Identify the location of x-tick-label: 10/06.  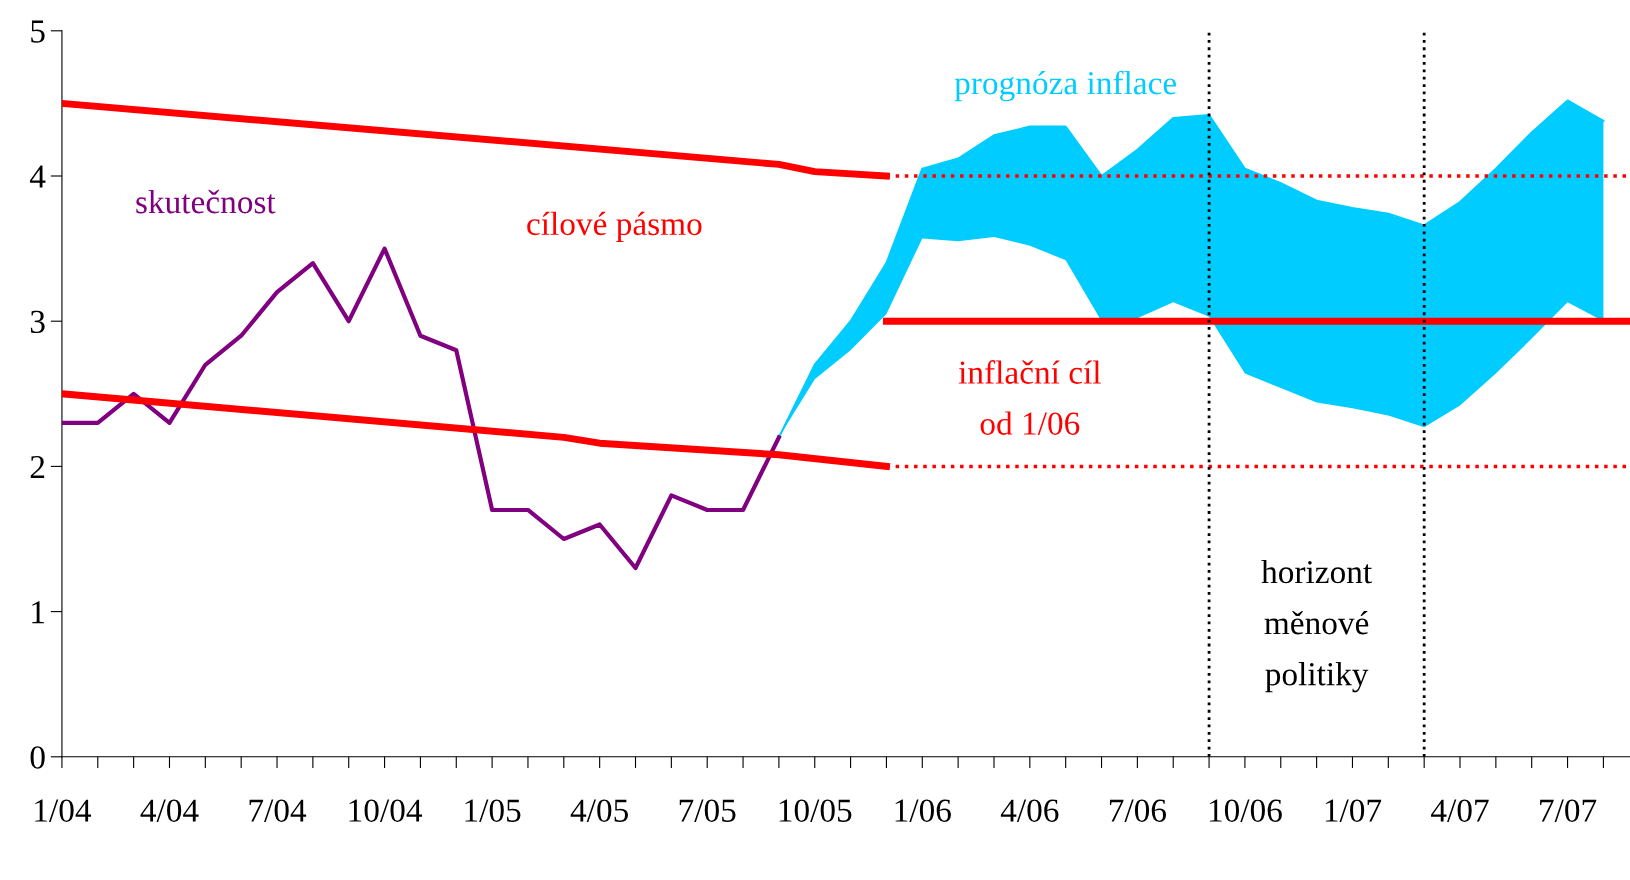
(1245, 810).